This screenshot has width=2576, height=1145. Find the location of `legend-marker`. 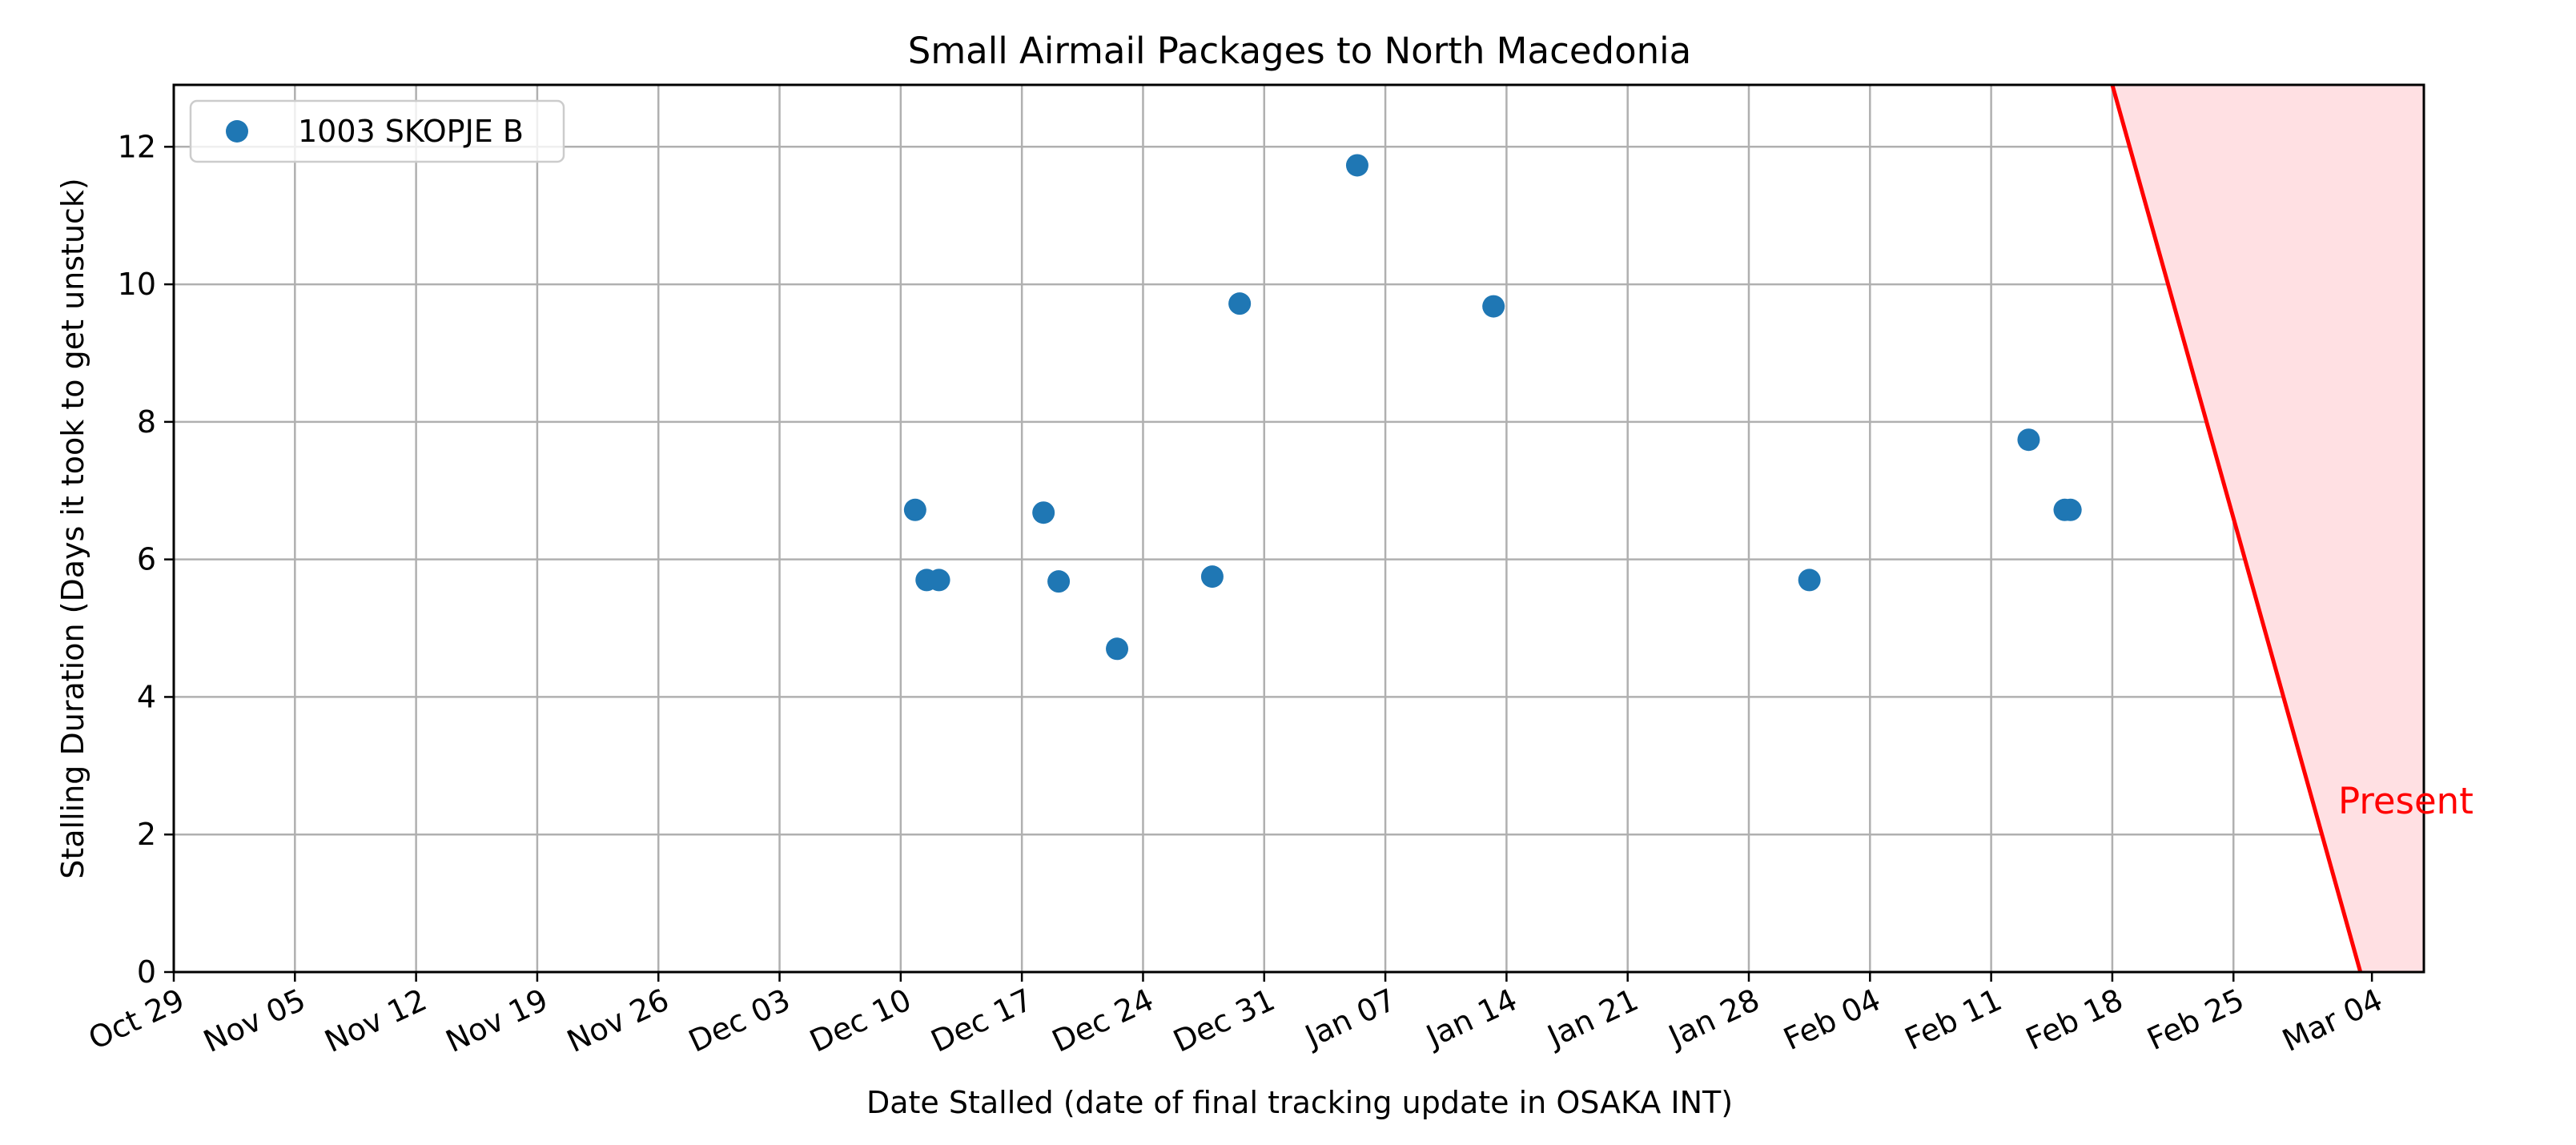

legend-marker is located at coordinates (237, 131).